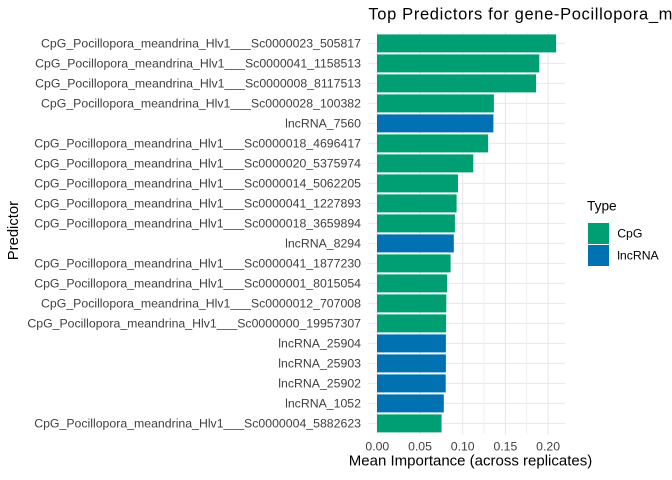 Image resolution: width=672 pixels, height=480 pixels. What do you see at coordinates (420, 446) in the screenshot?
I see `svg-text: 0.05` at bounding box center [420, 446].